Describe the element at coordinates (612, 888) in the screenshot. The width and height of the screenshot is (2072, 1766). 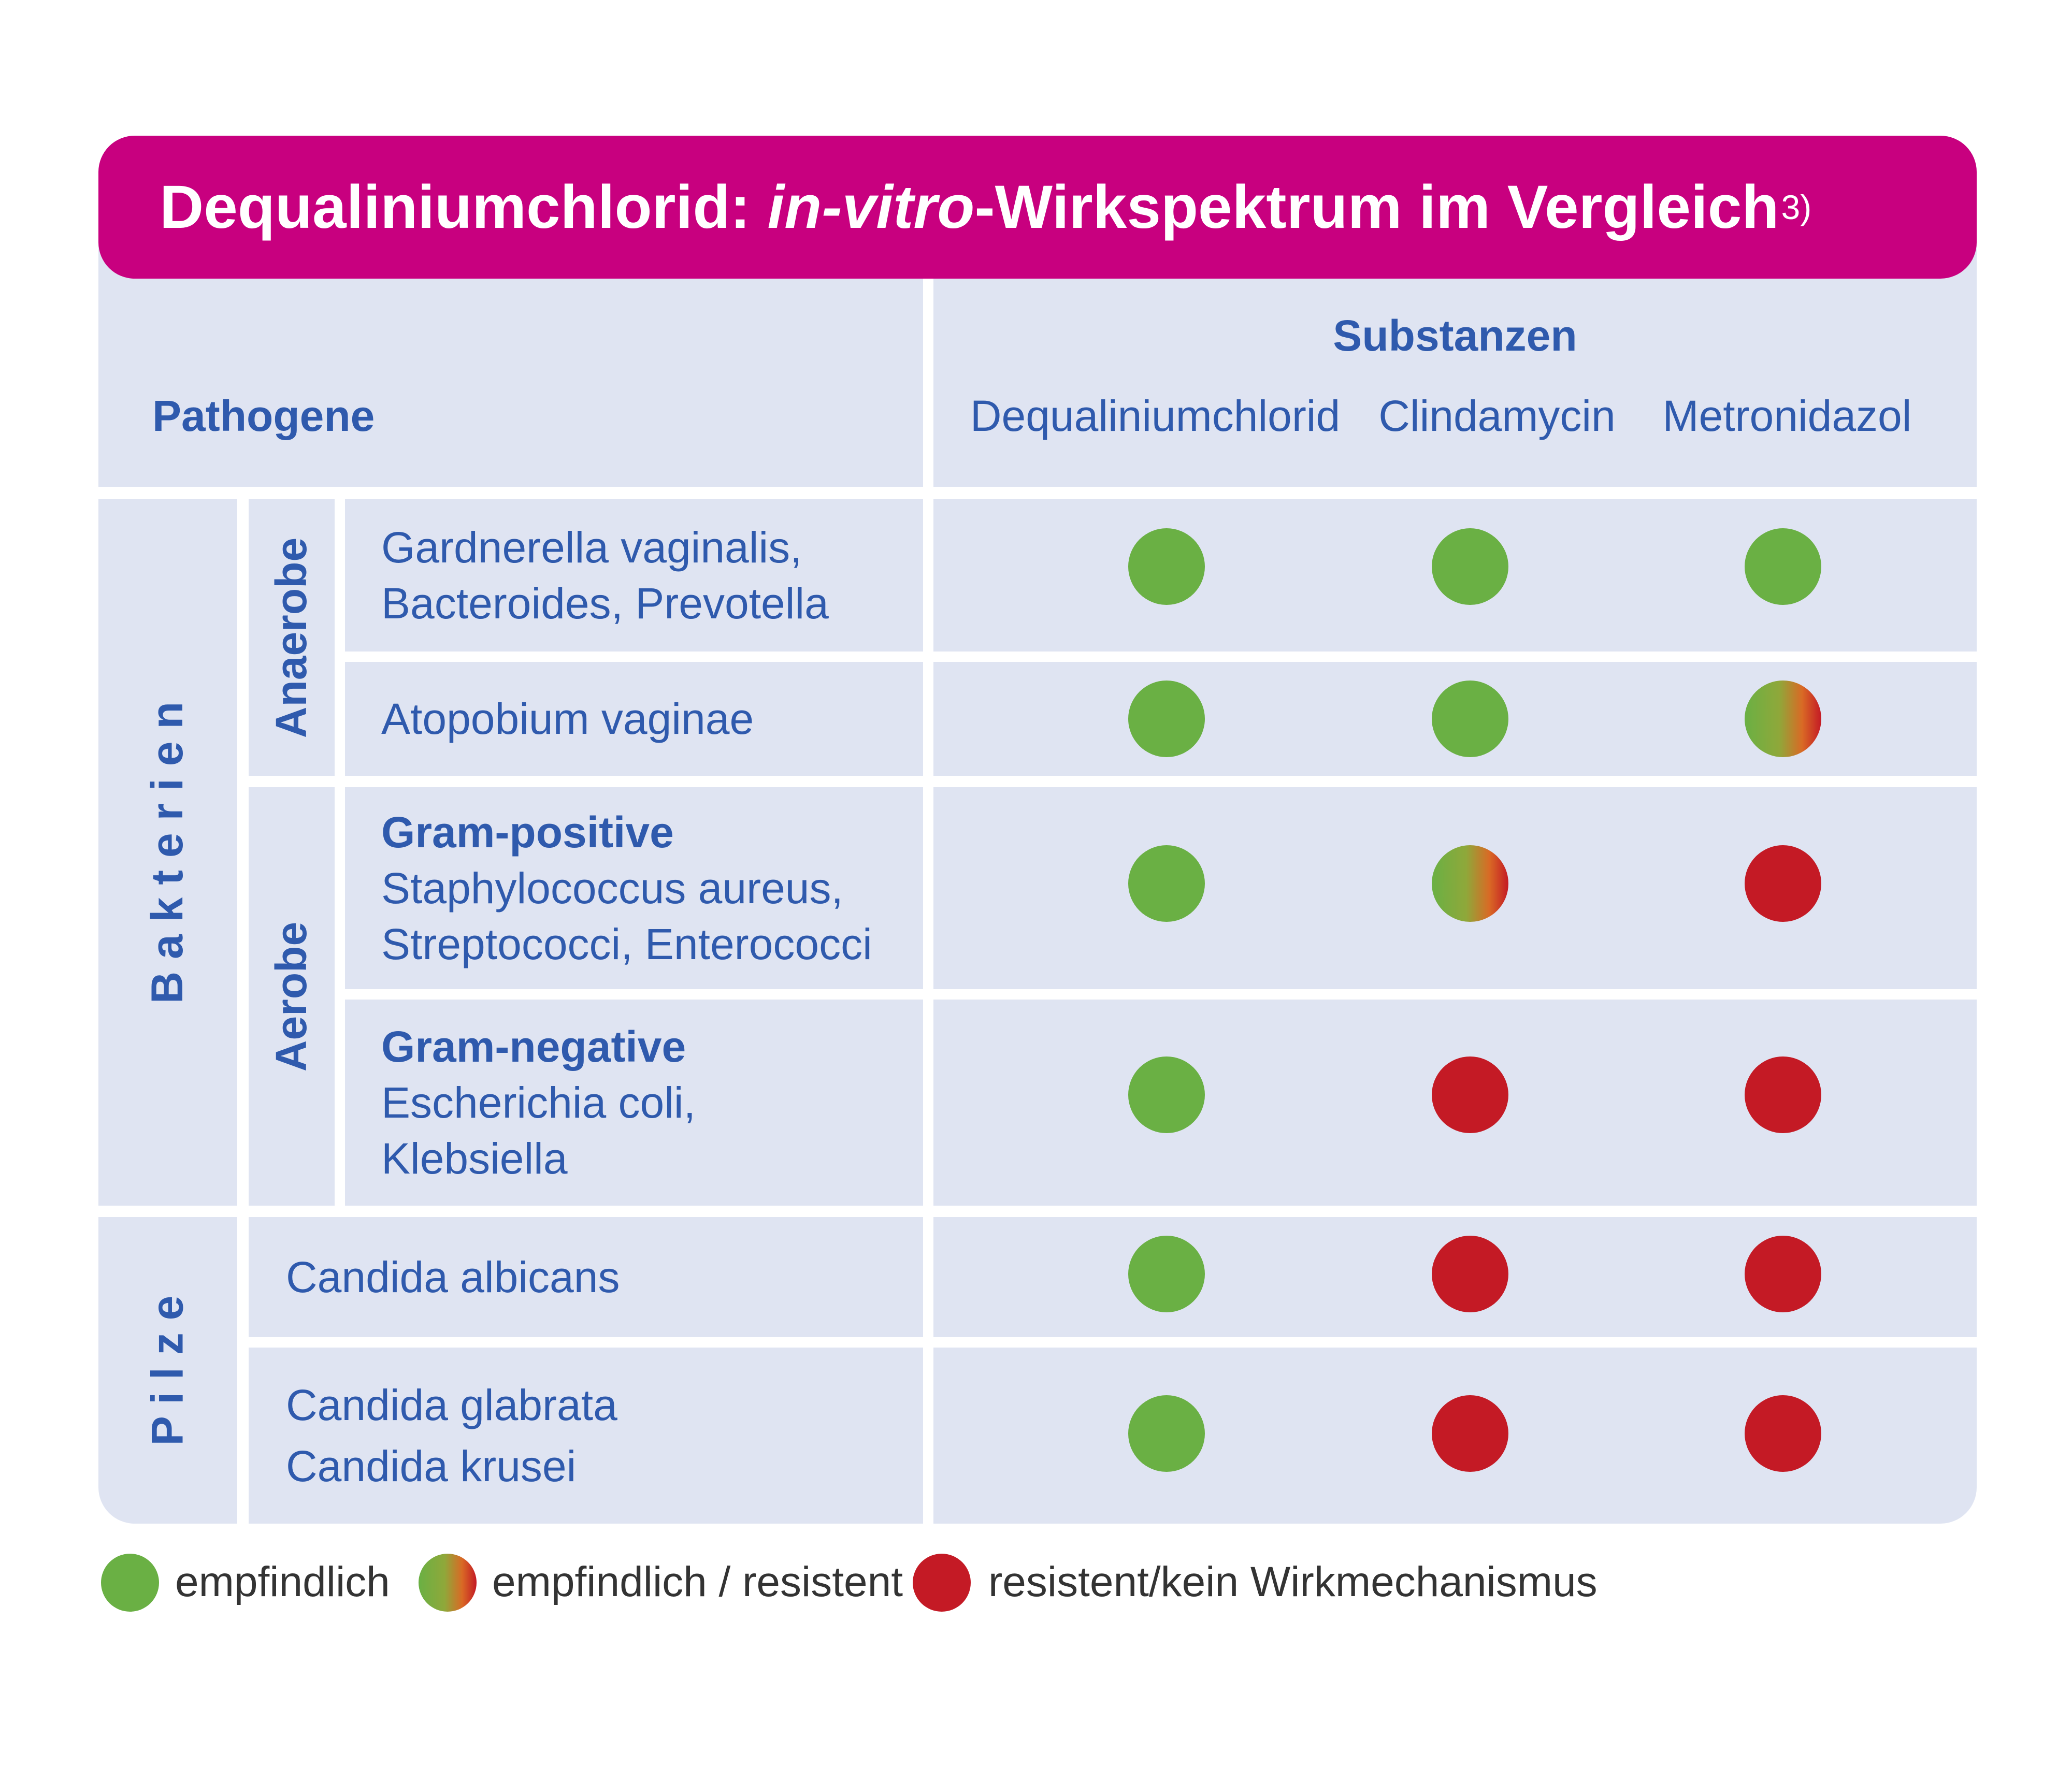
I see `row3-line1: Staphylococcus aureus,` at that location.